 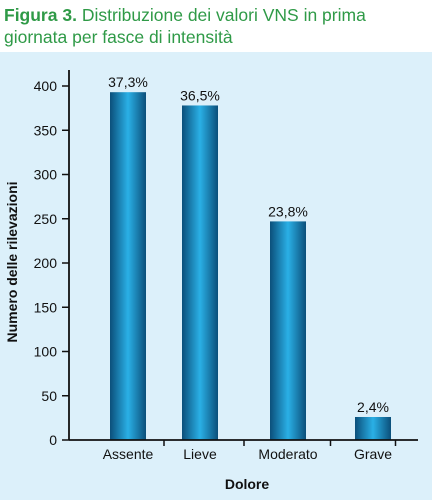 I want to click on y-tick-label: 50, so click(x=49, y=396).